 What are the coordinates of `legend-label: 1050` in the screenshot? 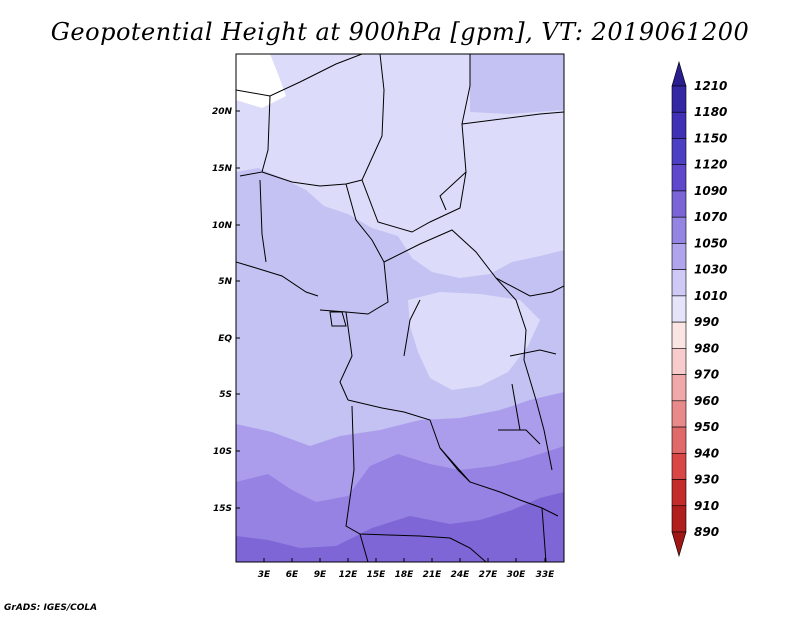 It's located at (710, 243).